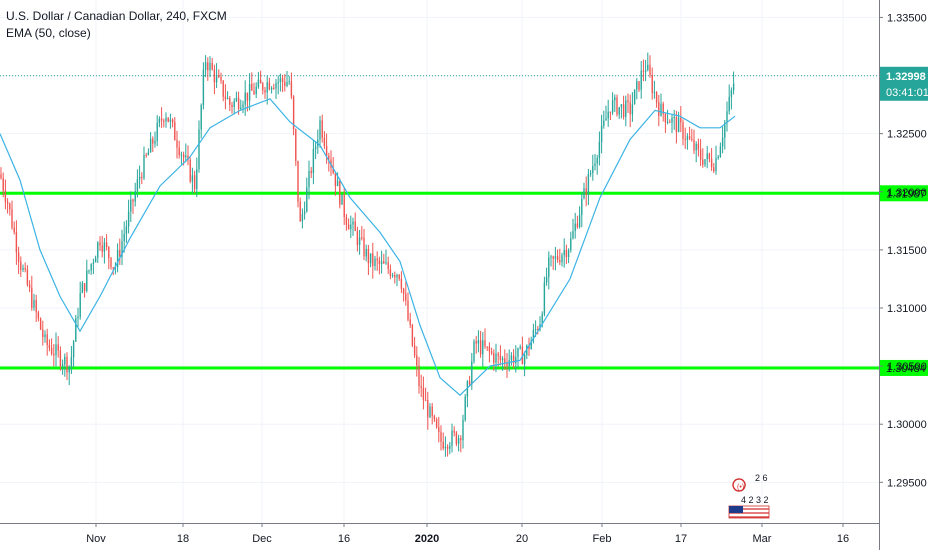 This screenshot has height=550, width=932. I want to click on y-tick-label: 1.32500, so click(907, 135).